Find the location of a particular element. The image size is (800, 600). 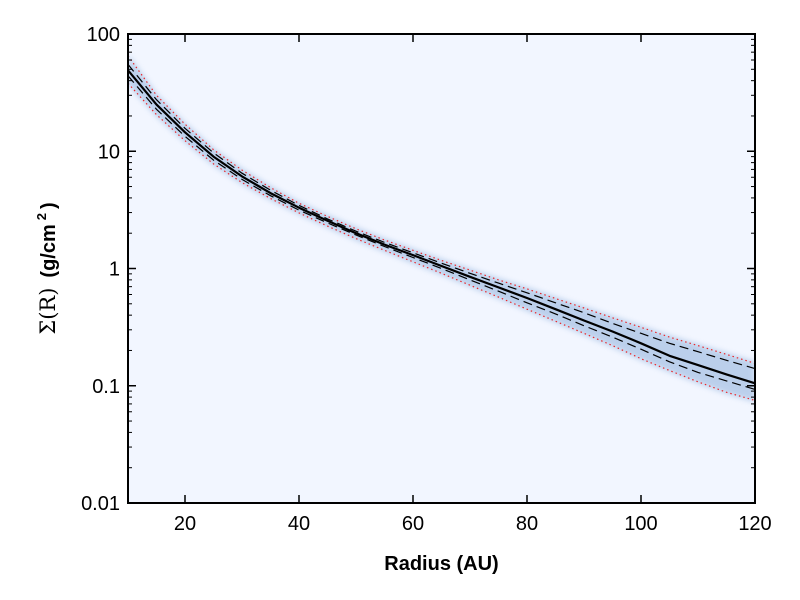

y-axis-label-exponent: 2 is located at coordinates (41, 216).